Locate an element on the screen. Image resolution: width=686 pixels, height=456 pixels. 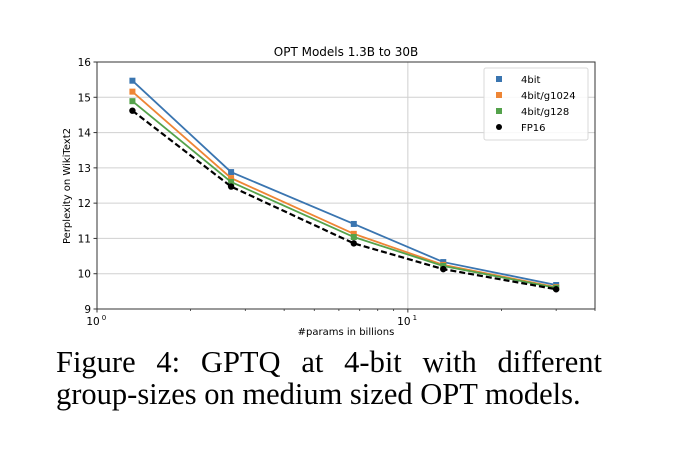
y-axis-label: Perplexity on WikiText2 is located at coordinates (67, 186).